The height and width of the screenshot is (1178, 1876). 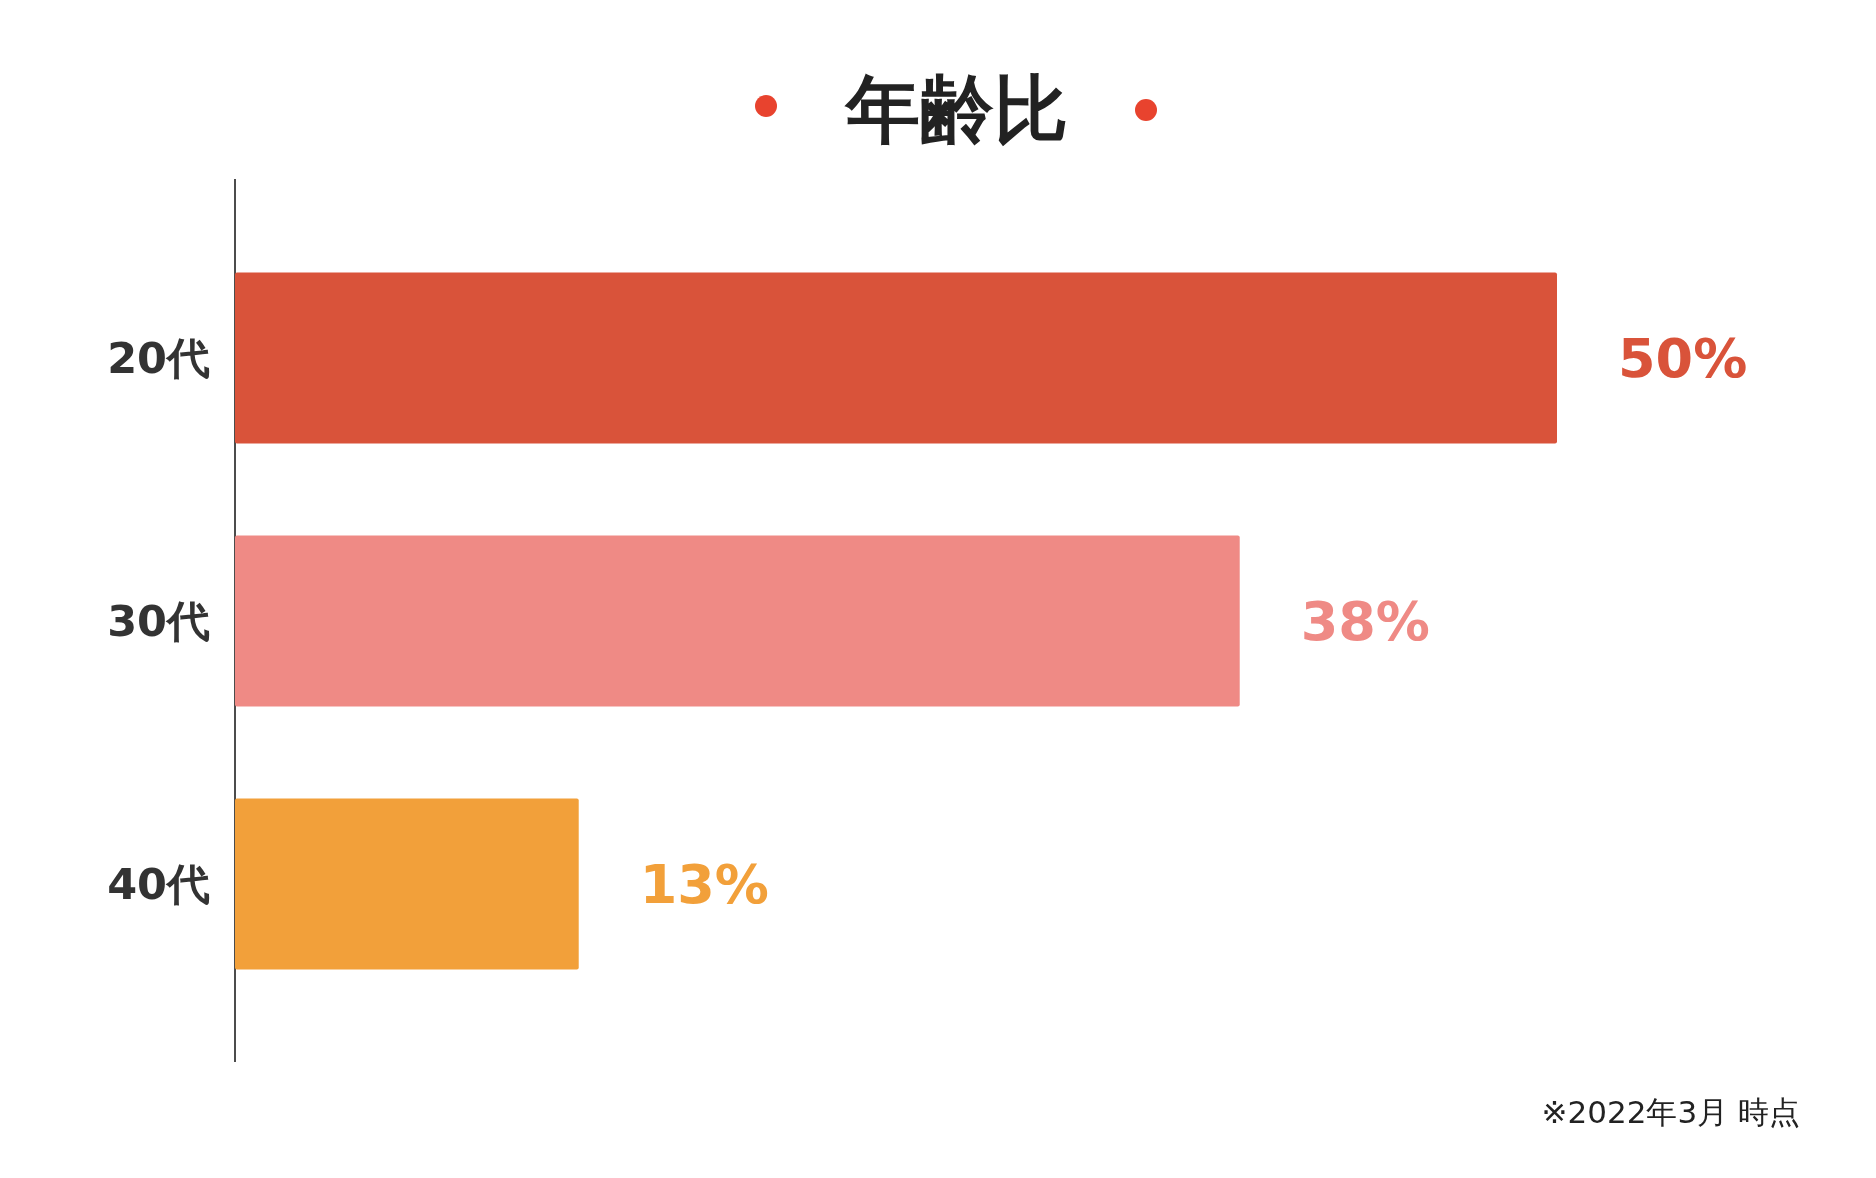 I want to click on data-label: 38%, so click(x=1365, y=621).